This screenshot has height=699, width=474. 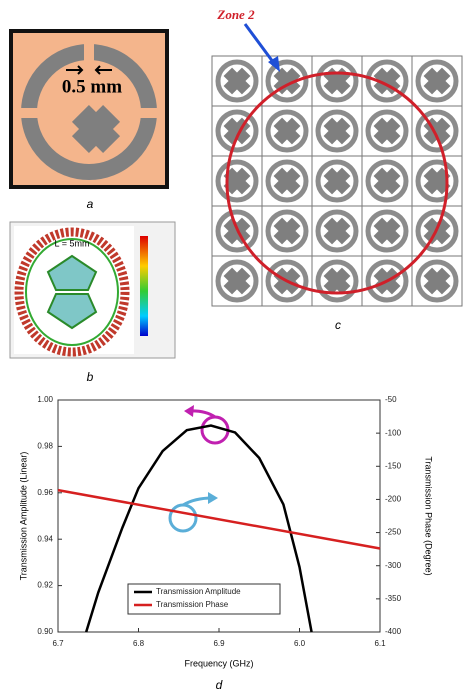 What do you see at coordinates (45, 399) in the screenshot?
I see `y-tick-label: 1.00` at bounding box center [45, 399].